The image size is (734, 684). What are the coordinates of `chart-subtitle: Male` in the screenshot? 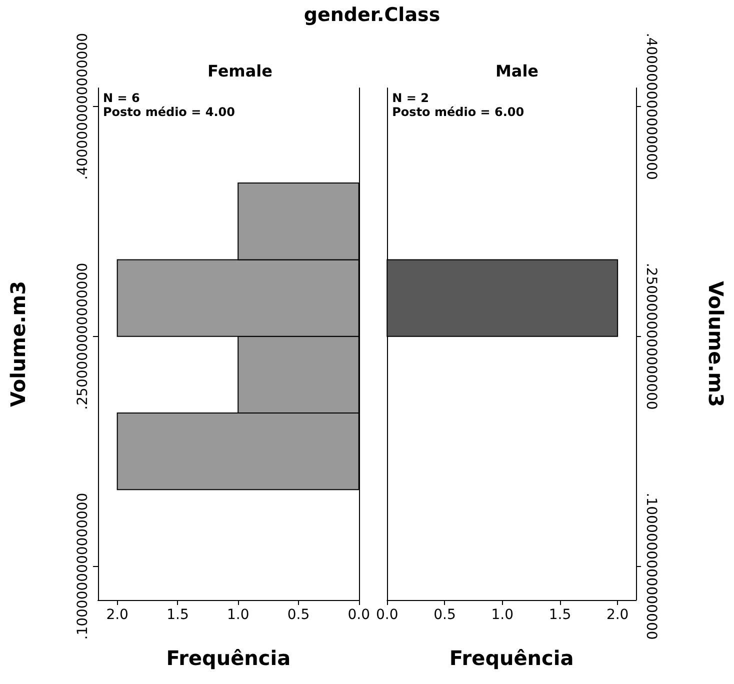 It's located at (517, 71).